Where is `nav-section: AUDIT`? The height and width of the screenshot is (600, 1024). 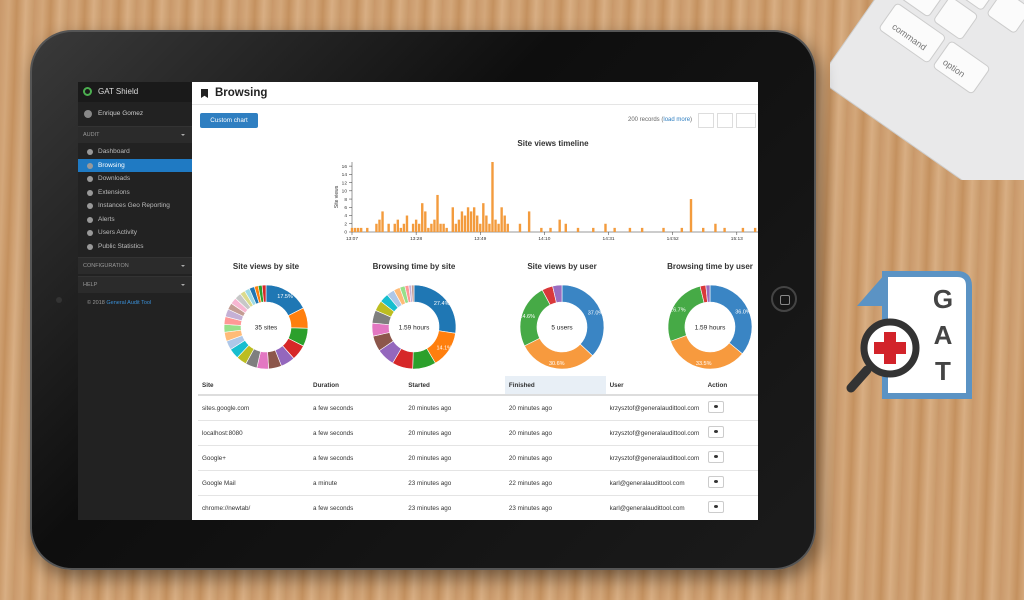 nav-section: AUDIT is located at coordinates (135, 134).